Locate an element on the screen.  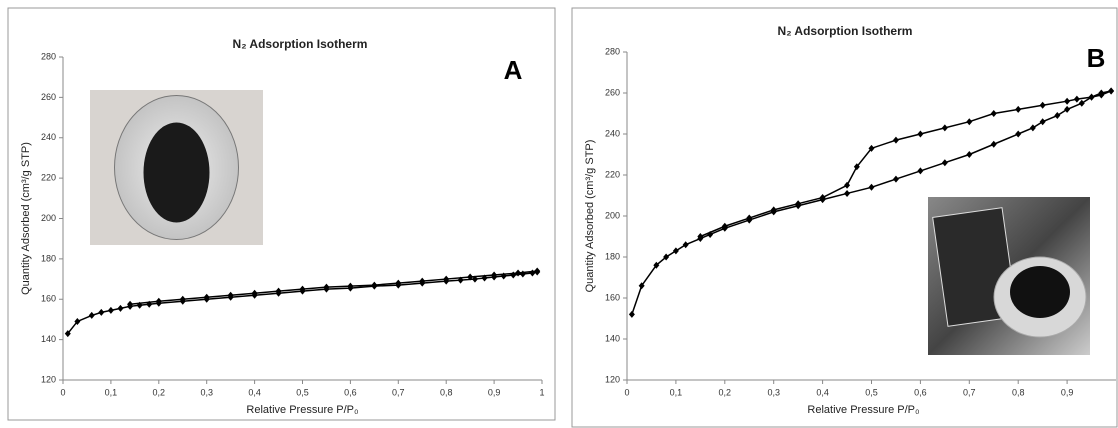
y-tick-label: 200 is located at coordinates (48, 218).